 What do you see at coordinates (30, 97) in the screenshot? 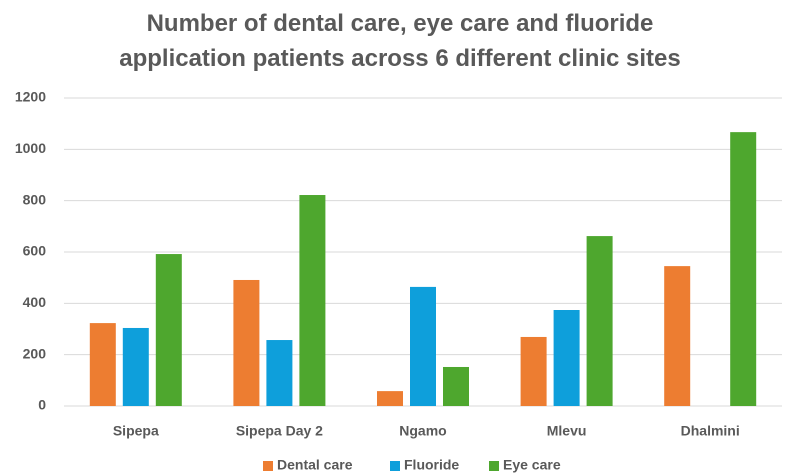
I see `y-tick-label: 1200` at bounding box center [30, 97].